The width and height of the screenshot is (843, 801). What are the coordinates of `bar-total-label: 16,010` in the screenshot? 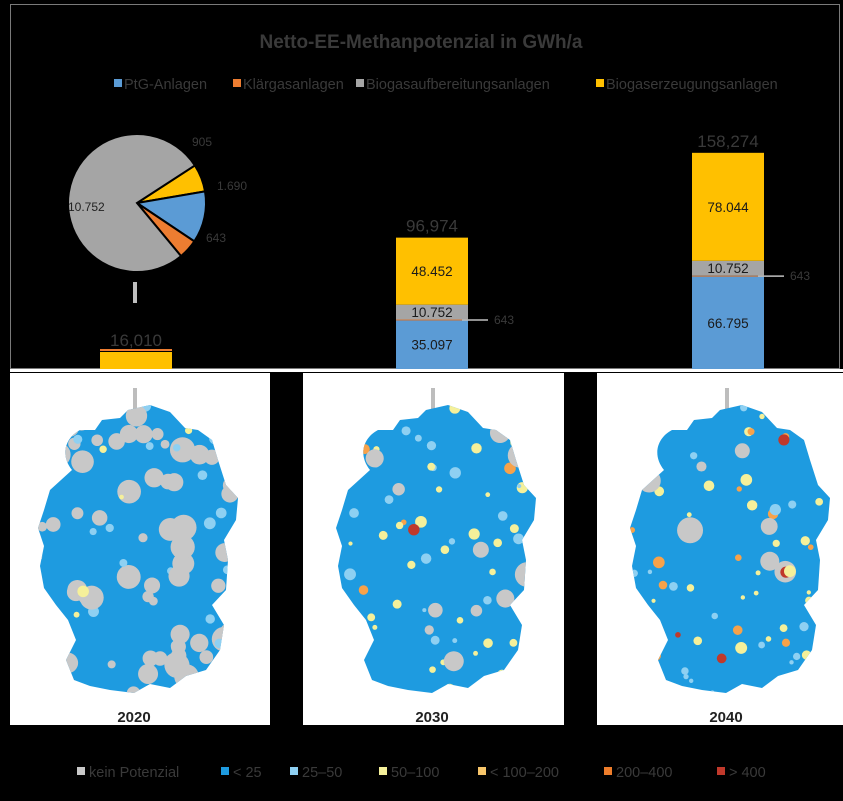 It's located at (136, 340).